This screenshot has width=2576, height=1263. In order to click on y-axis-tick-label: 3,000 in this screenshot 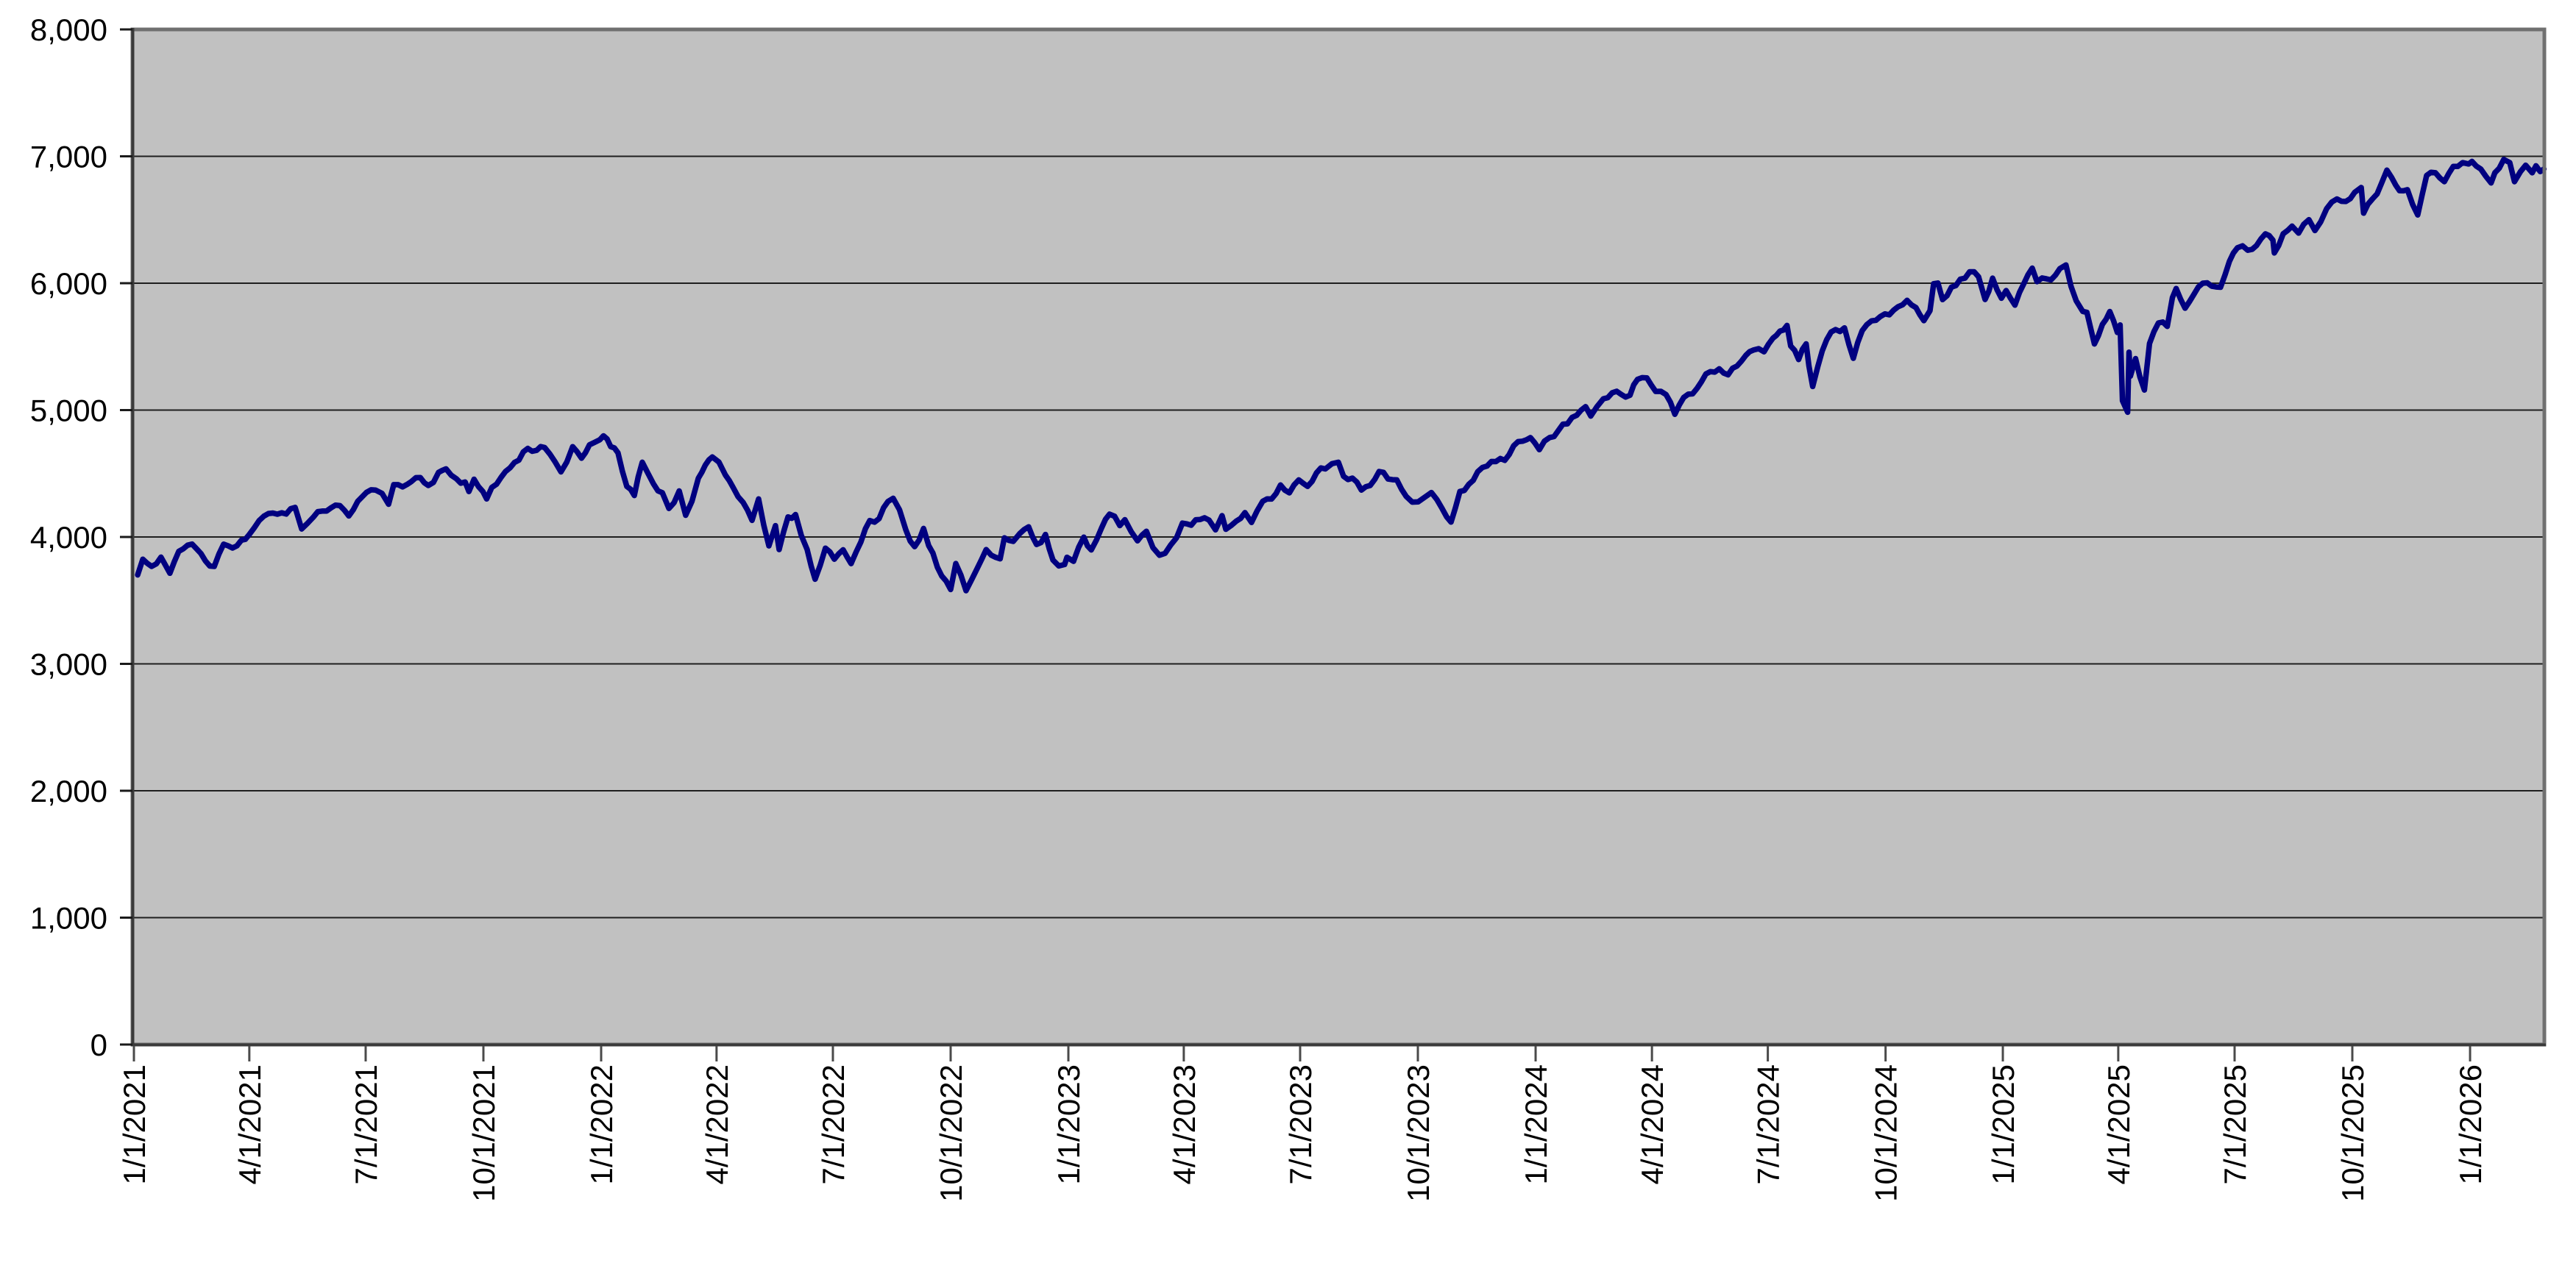, I will do `click(68, 664)`.